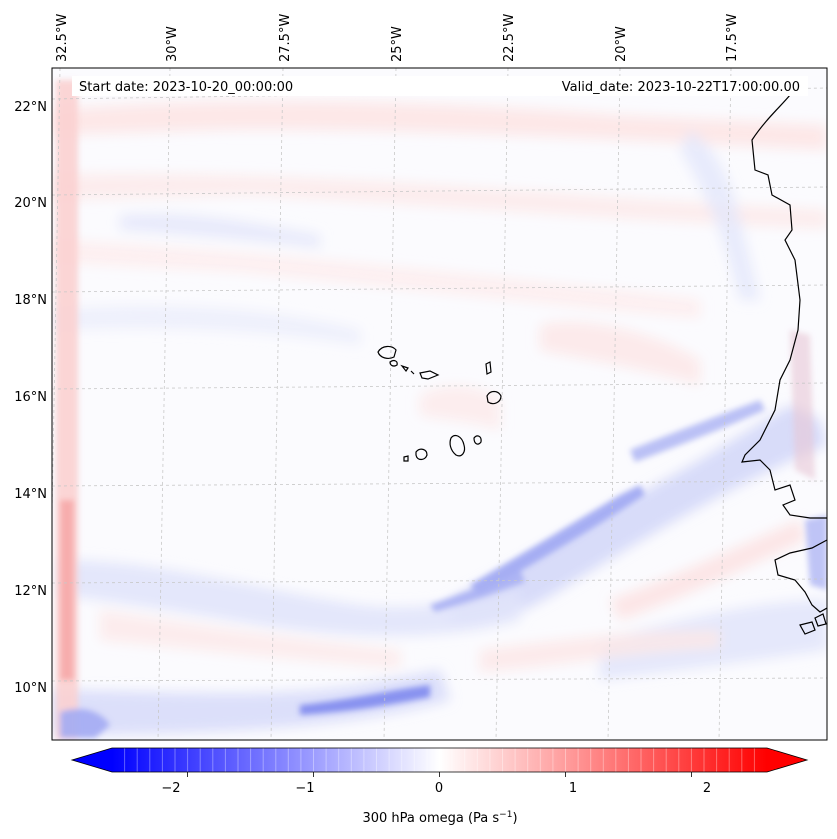 The image size is (837, 839). What do you see at coordinates (406, 458) in the screenshot?
I see `island-brava` at bounding box center [406, 458].